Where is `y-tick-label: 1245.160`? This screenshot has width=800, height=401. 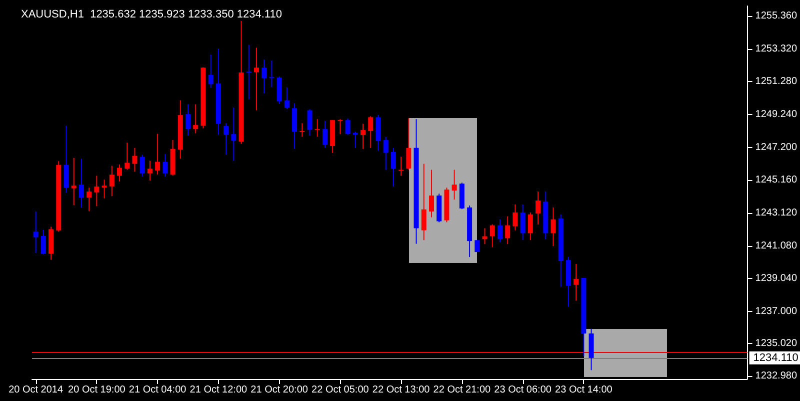
y-tick-label: 1245.160 is located at coordinates (776, 180).